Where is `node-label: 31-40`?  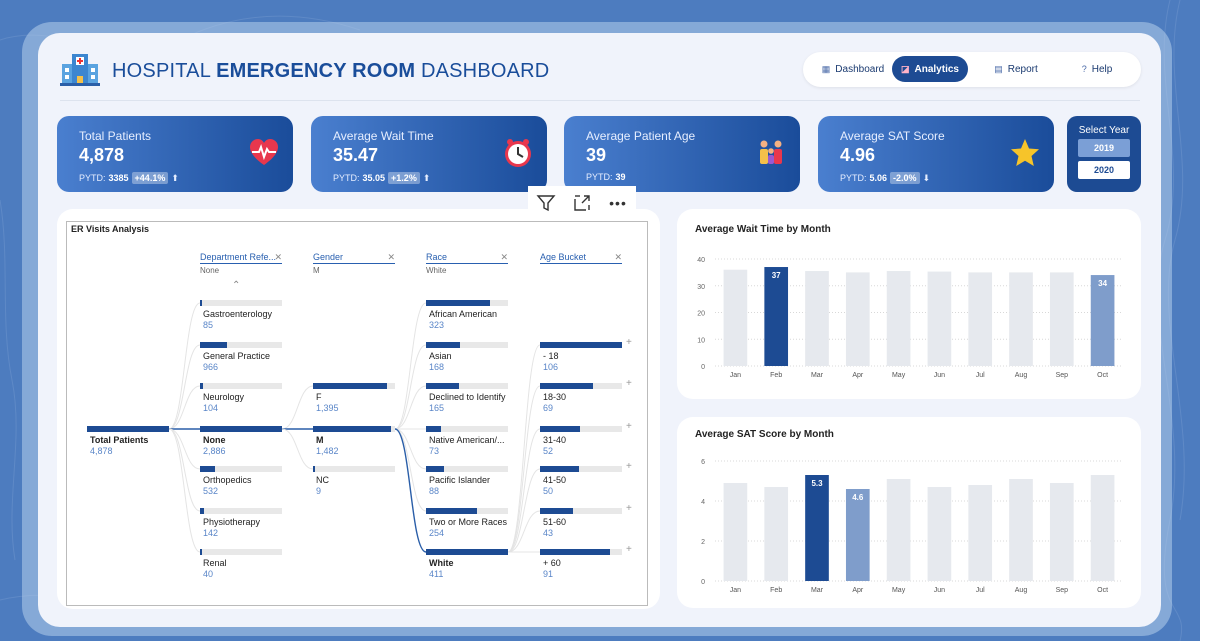
node-label: 31-40 is located at coordinates (555, 440).